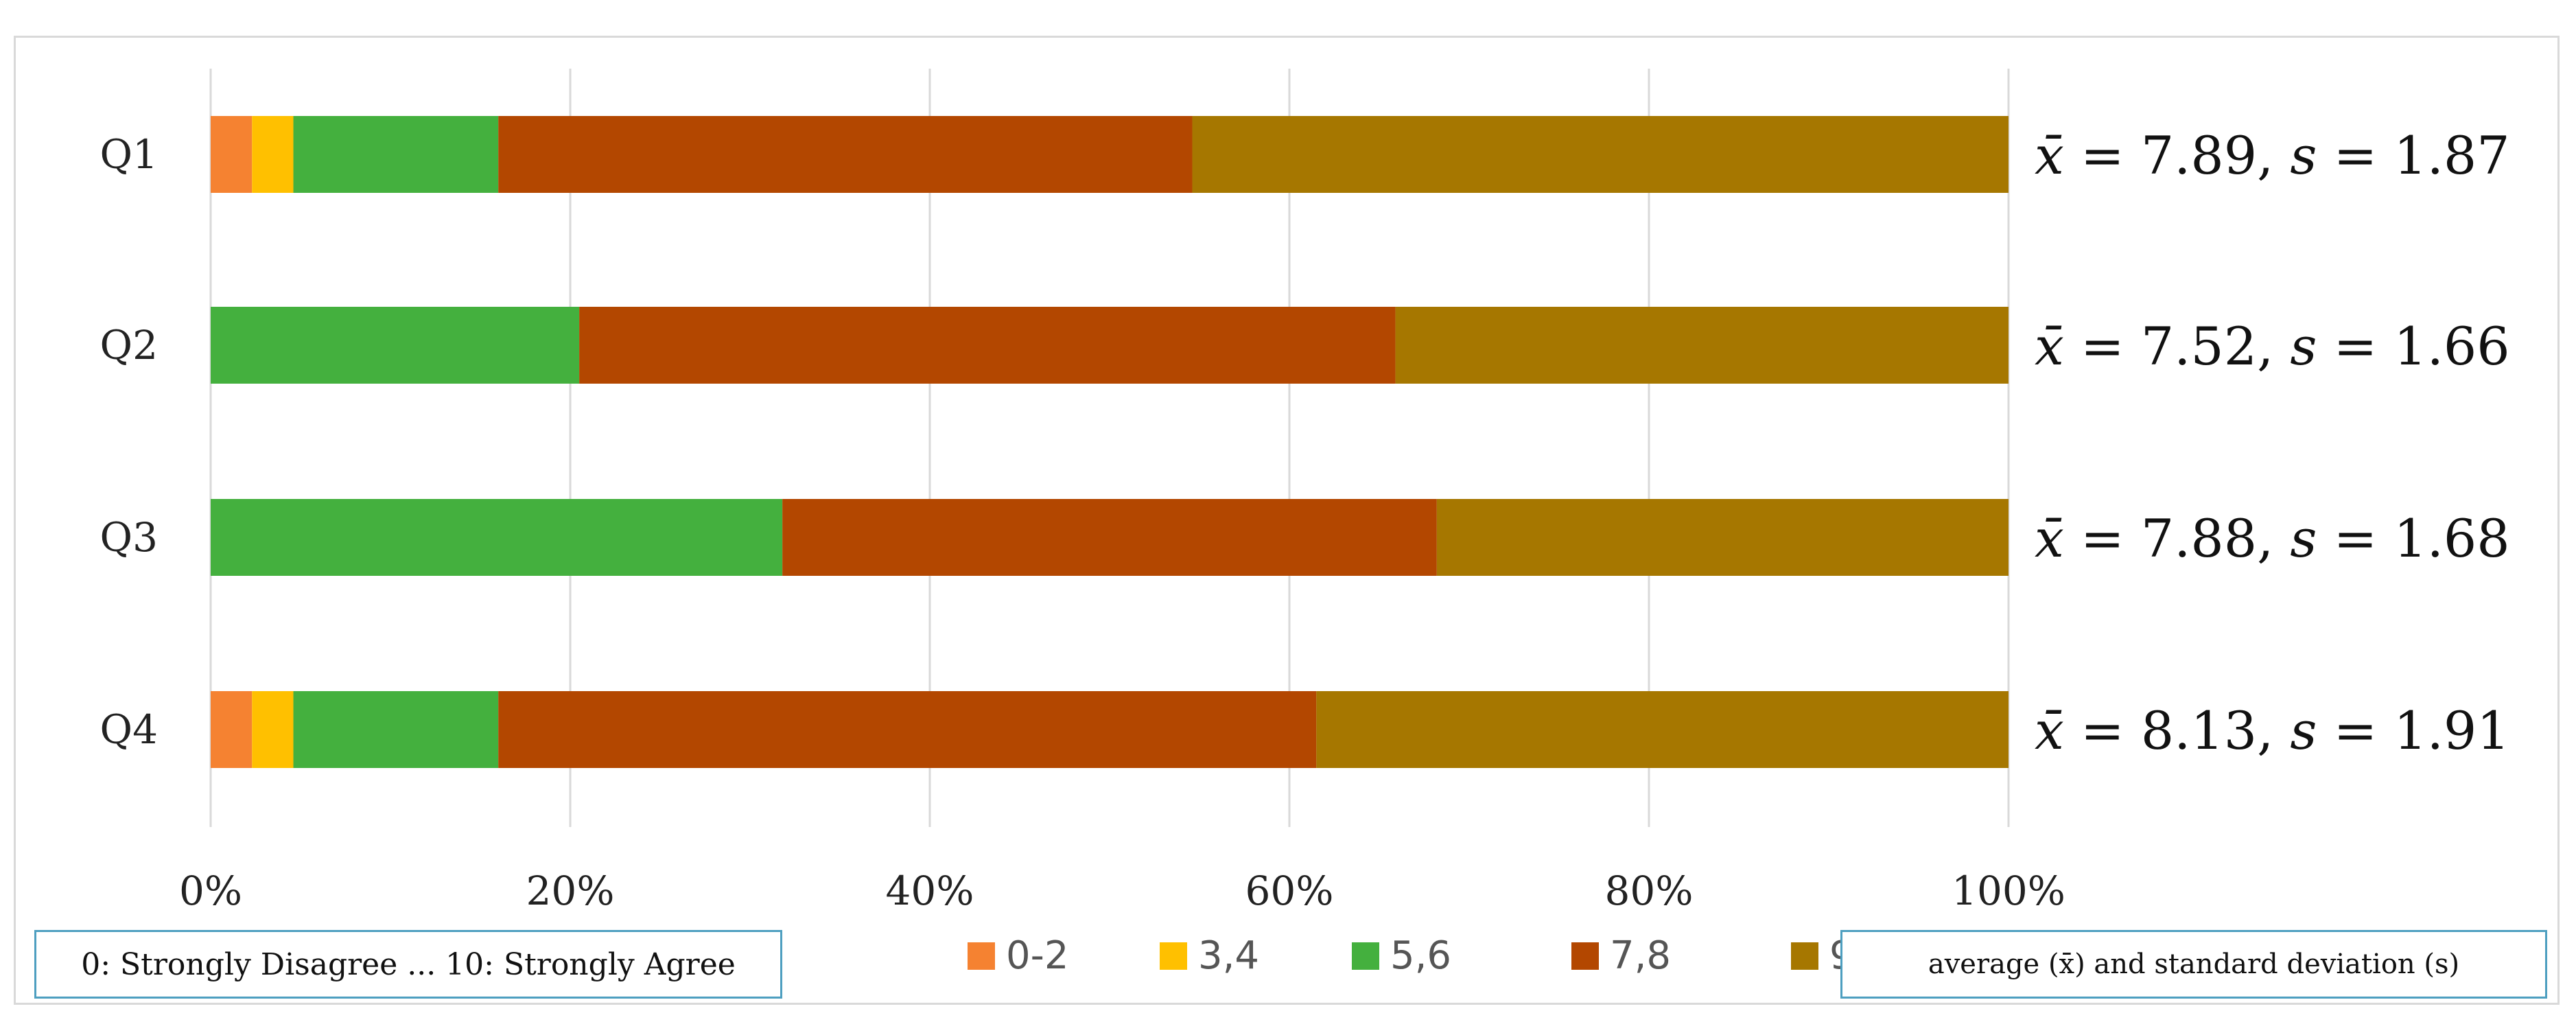 This screenshot has width=2576, height=1024. I want to click on x-tick-label: 0%, so click(210, 891).